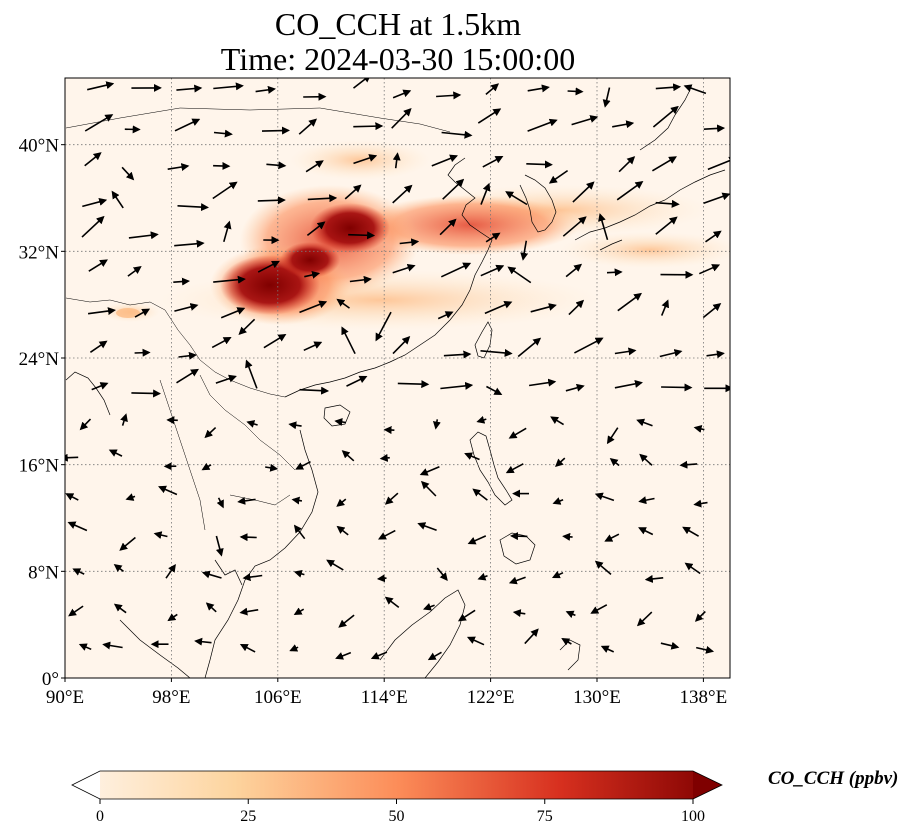  I want to click on lon-tick-label: 98°E, so click(171, 697).